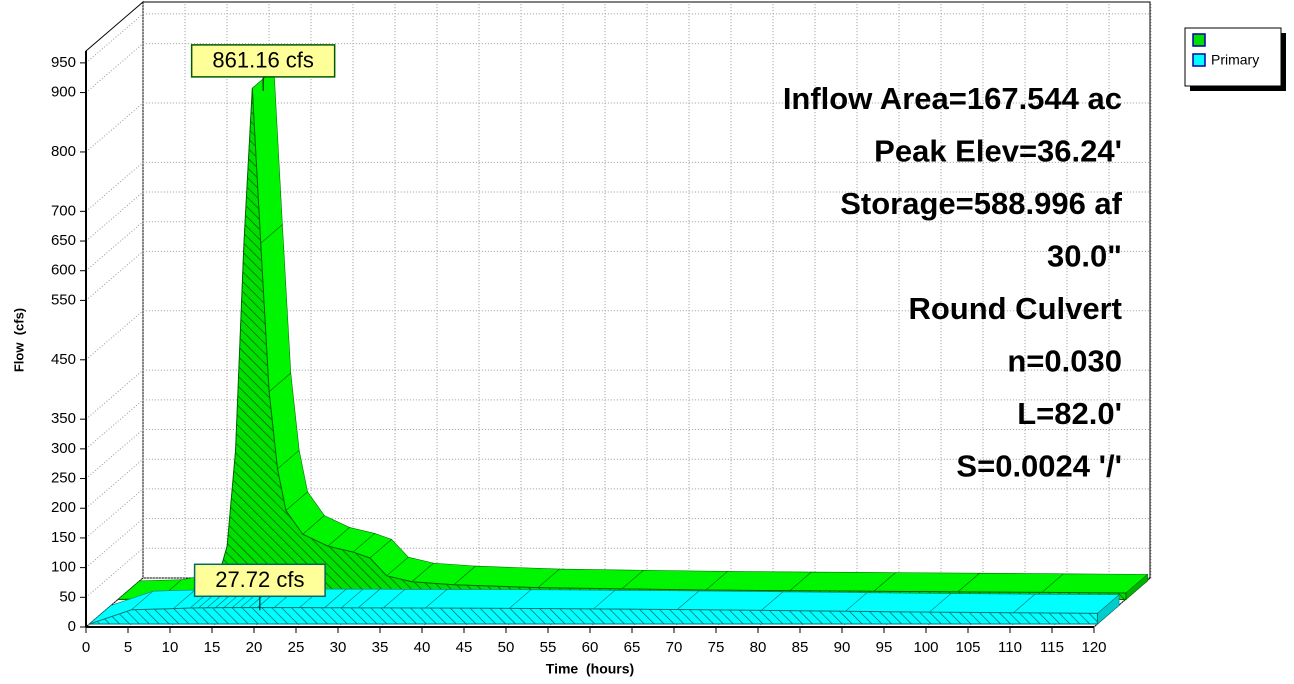  What do you see at coordinates (925, 647) in the screenshot?
I see `x-tick-label: 100` at bounding box center [925, 647].